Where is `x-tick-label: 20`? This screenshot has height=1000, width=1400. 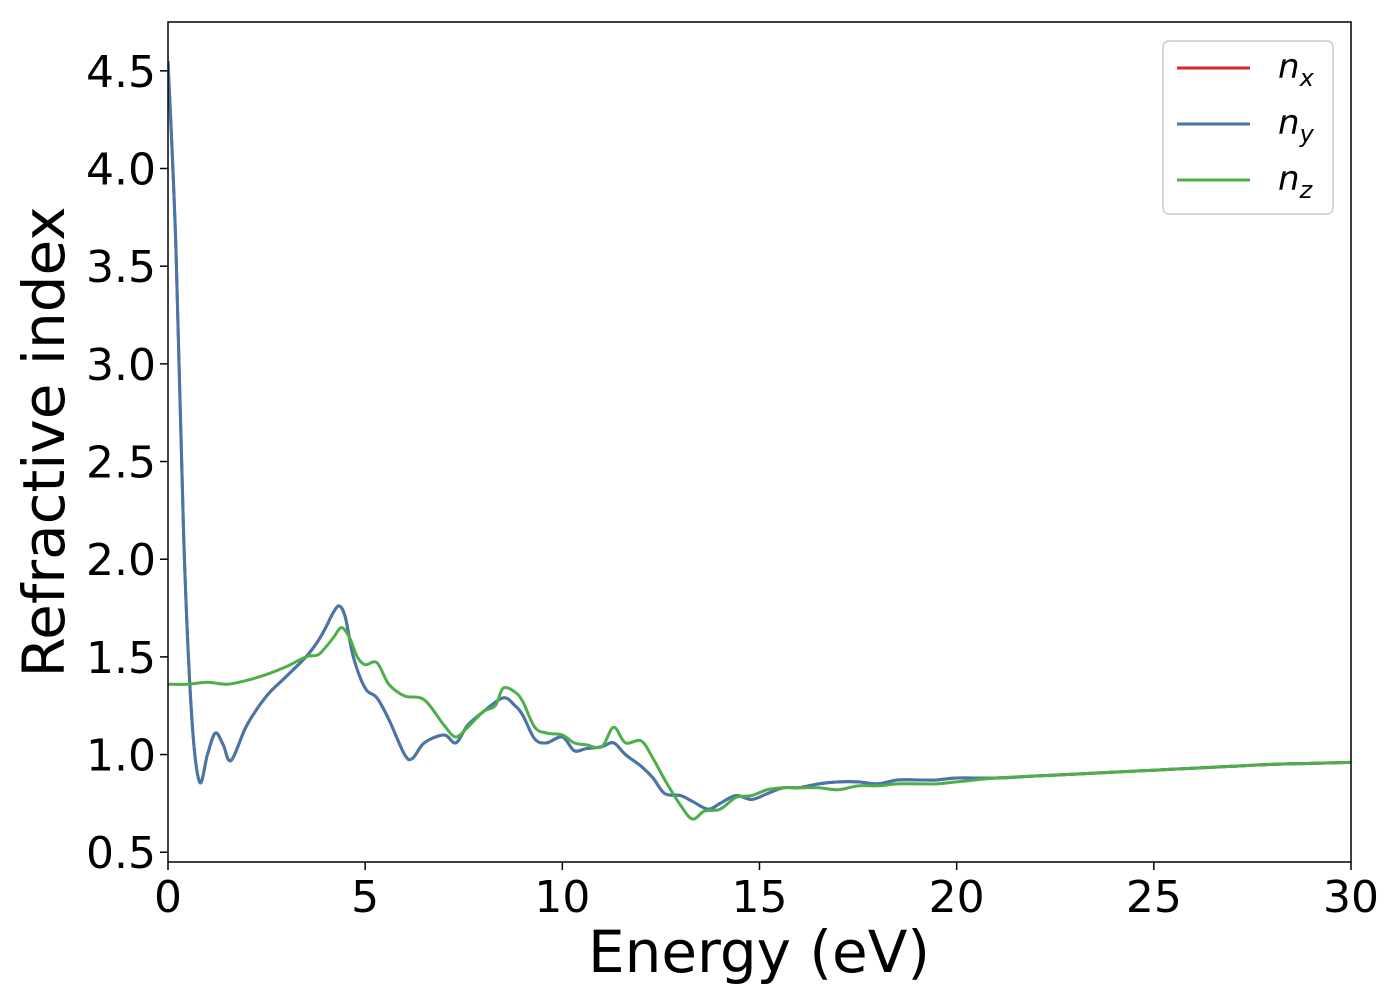
x-tick-label: 20 is located at coordinates (957, 897).